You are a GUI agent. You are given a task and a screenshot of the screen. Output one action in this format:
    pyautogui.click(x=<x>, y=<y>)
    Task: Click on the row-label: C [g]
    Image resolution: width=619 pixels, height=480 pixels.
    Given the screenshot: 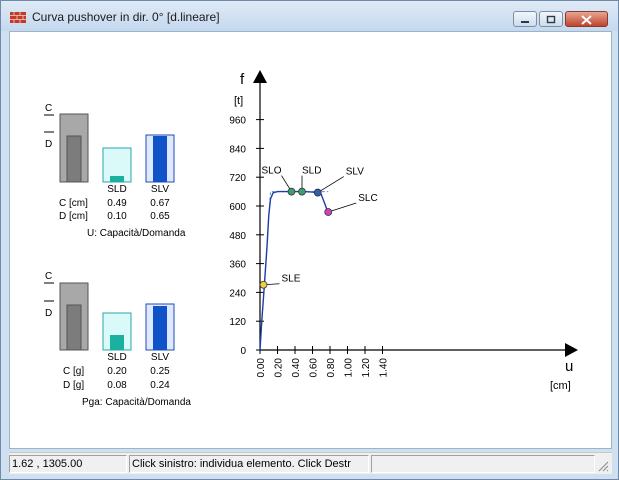 What is the action you would take?
    pyautogui.click(x=73, y=371)
    